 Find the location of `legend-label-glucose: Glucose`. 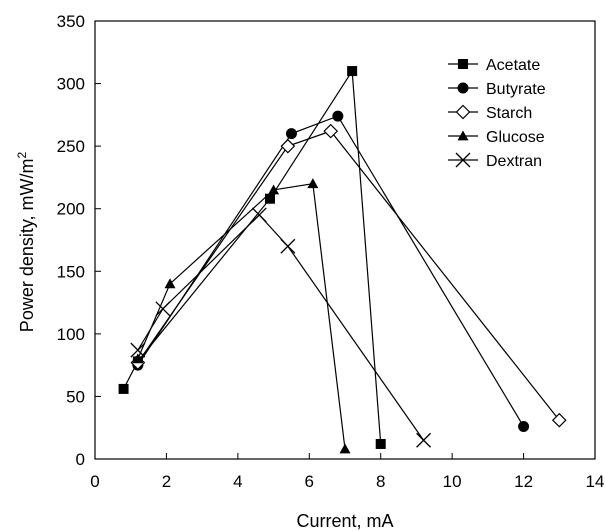

legend-label-glucose: Glucose is located at coordinates (515, 137).